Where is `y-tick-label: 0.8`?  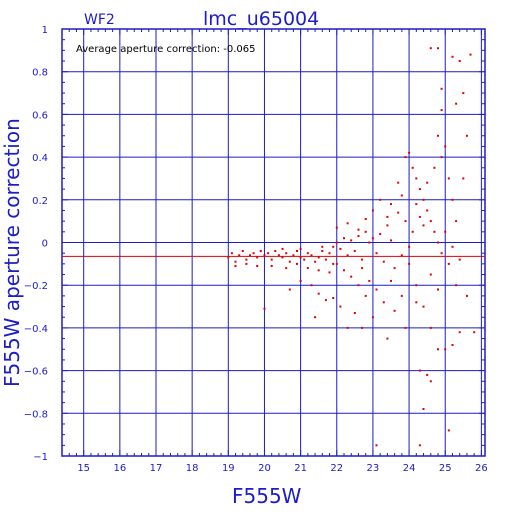 y-tick-label: 0.8 is located at coordinates (40, 73).